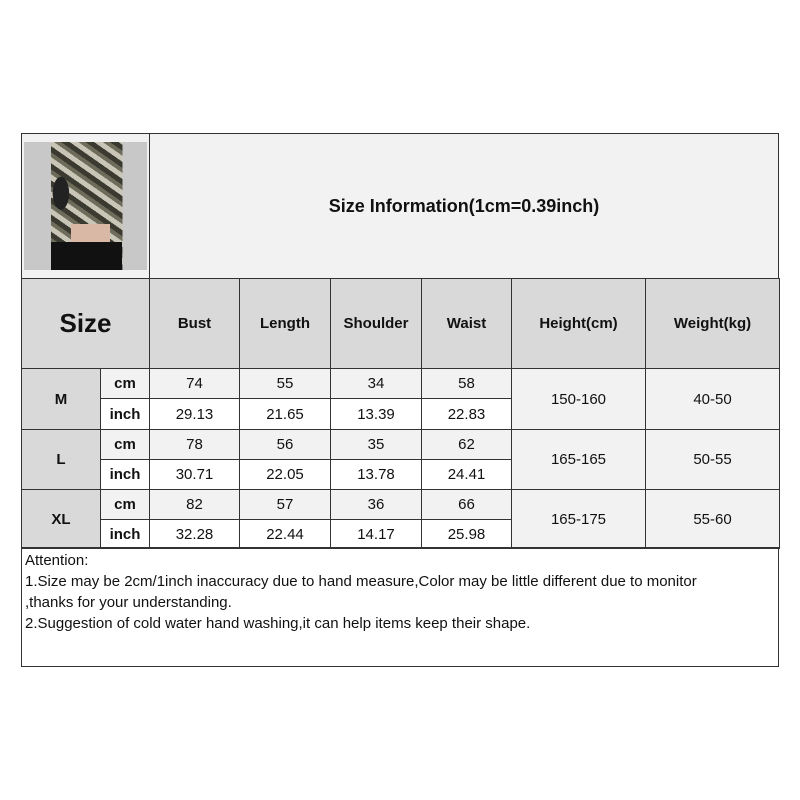 Image resolution: width=800 pixels, height=800 pixels. What do you see at coordinates (376, 414) in the screenshot?
I see `table-cell: 13.39` at bounding box center [376, 414].